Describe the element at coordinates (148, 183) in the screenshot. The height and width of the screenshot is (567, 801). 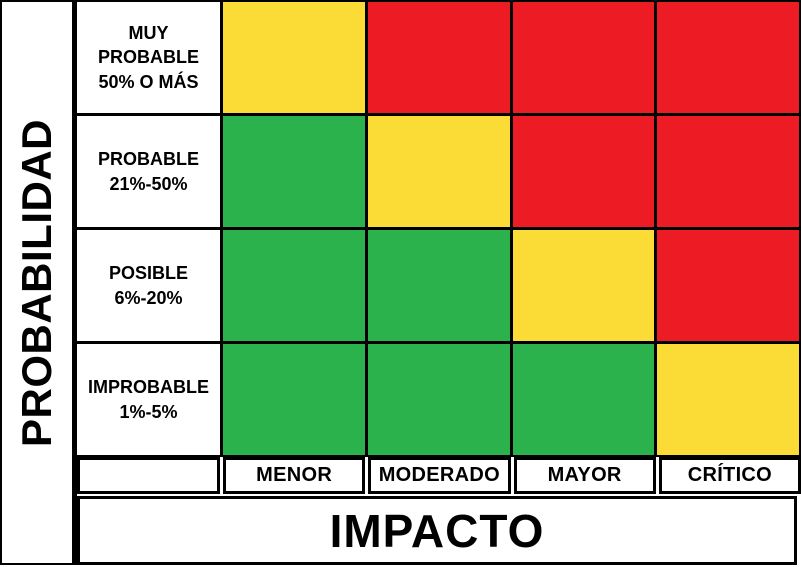
I see `row-label-range: 21%-50%` at that location.